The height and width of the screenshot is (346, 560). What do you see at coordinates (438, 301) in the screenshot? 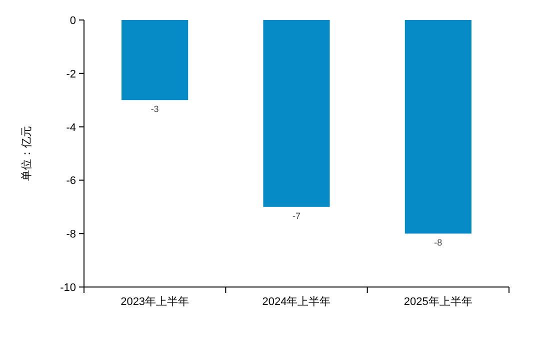
I see `x-tick-label: 2025年上半年` at bounding box center [438, 301].